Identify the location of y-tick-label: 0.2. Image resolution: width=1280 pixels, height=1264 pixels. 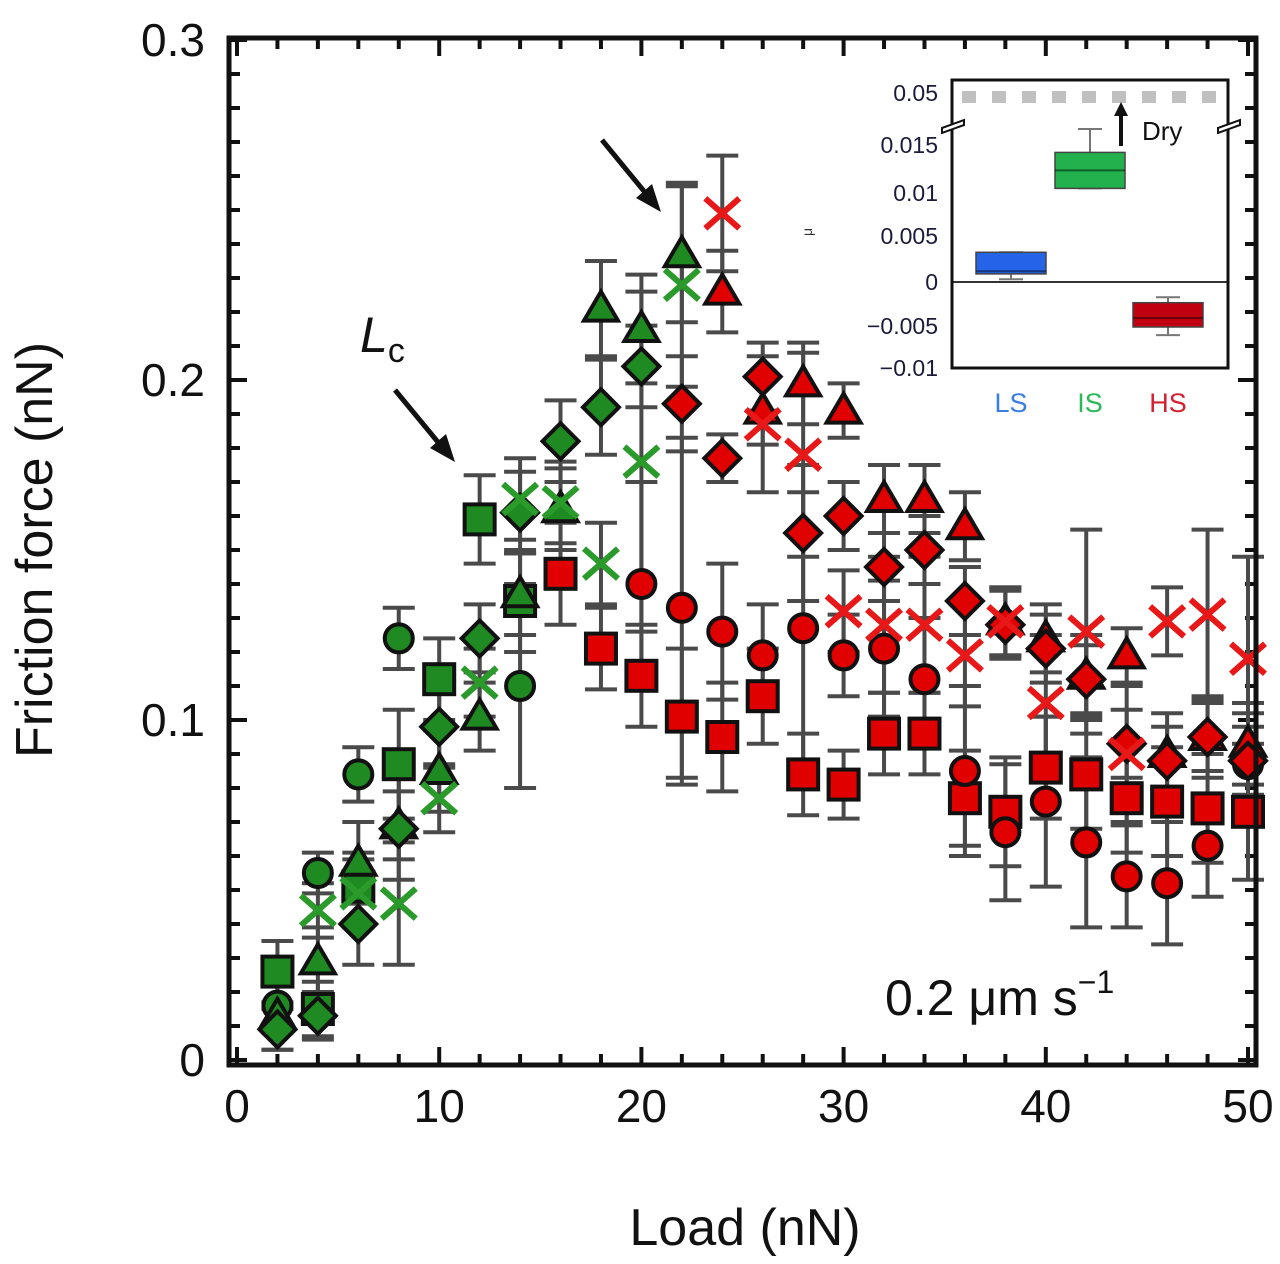
(173, 380).